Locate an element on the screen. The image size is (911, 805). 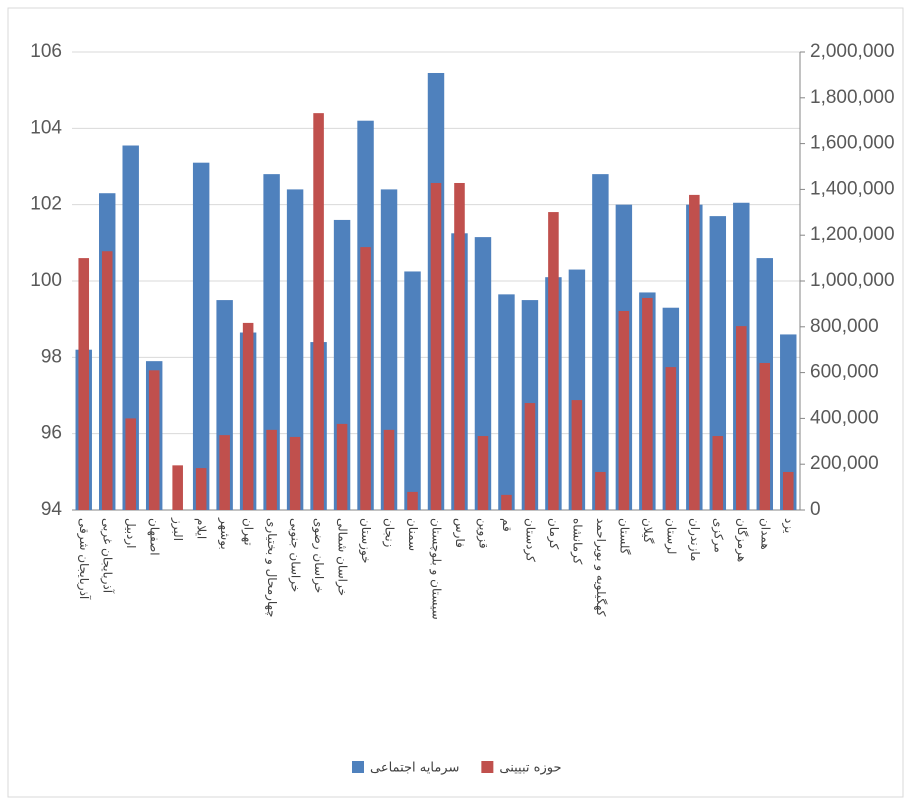
y2-tick-label: 800,000 is located at coordinates (844, 326).